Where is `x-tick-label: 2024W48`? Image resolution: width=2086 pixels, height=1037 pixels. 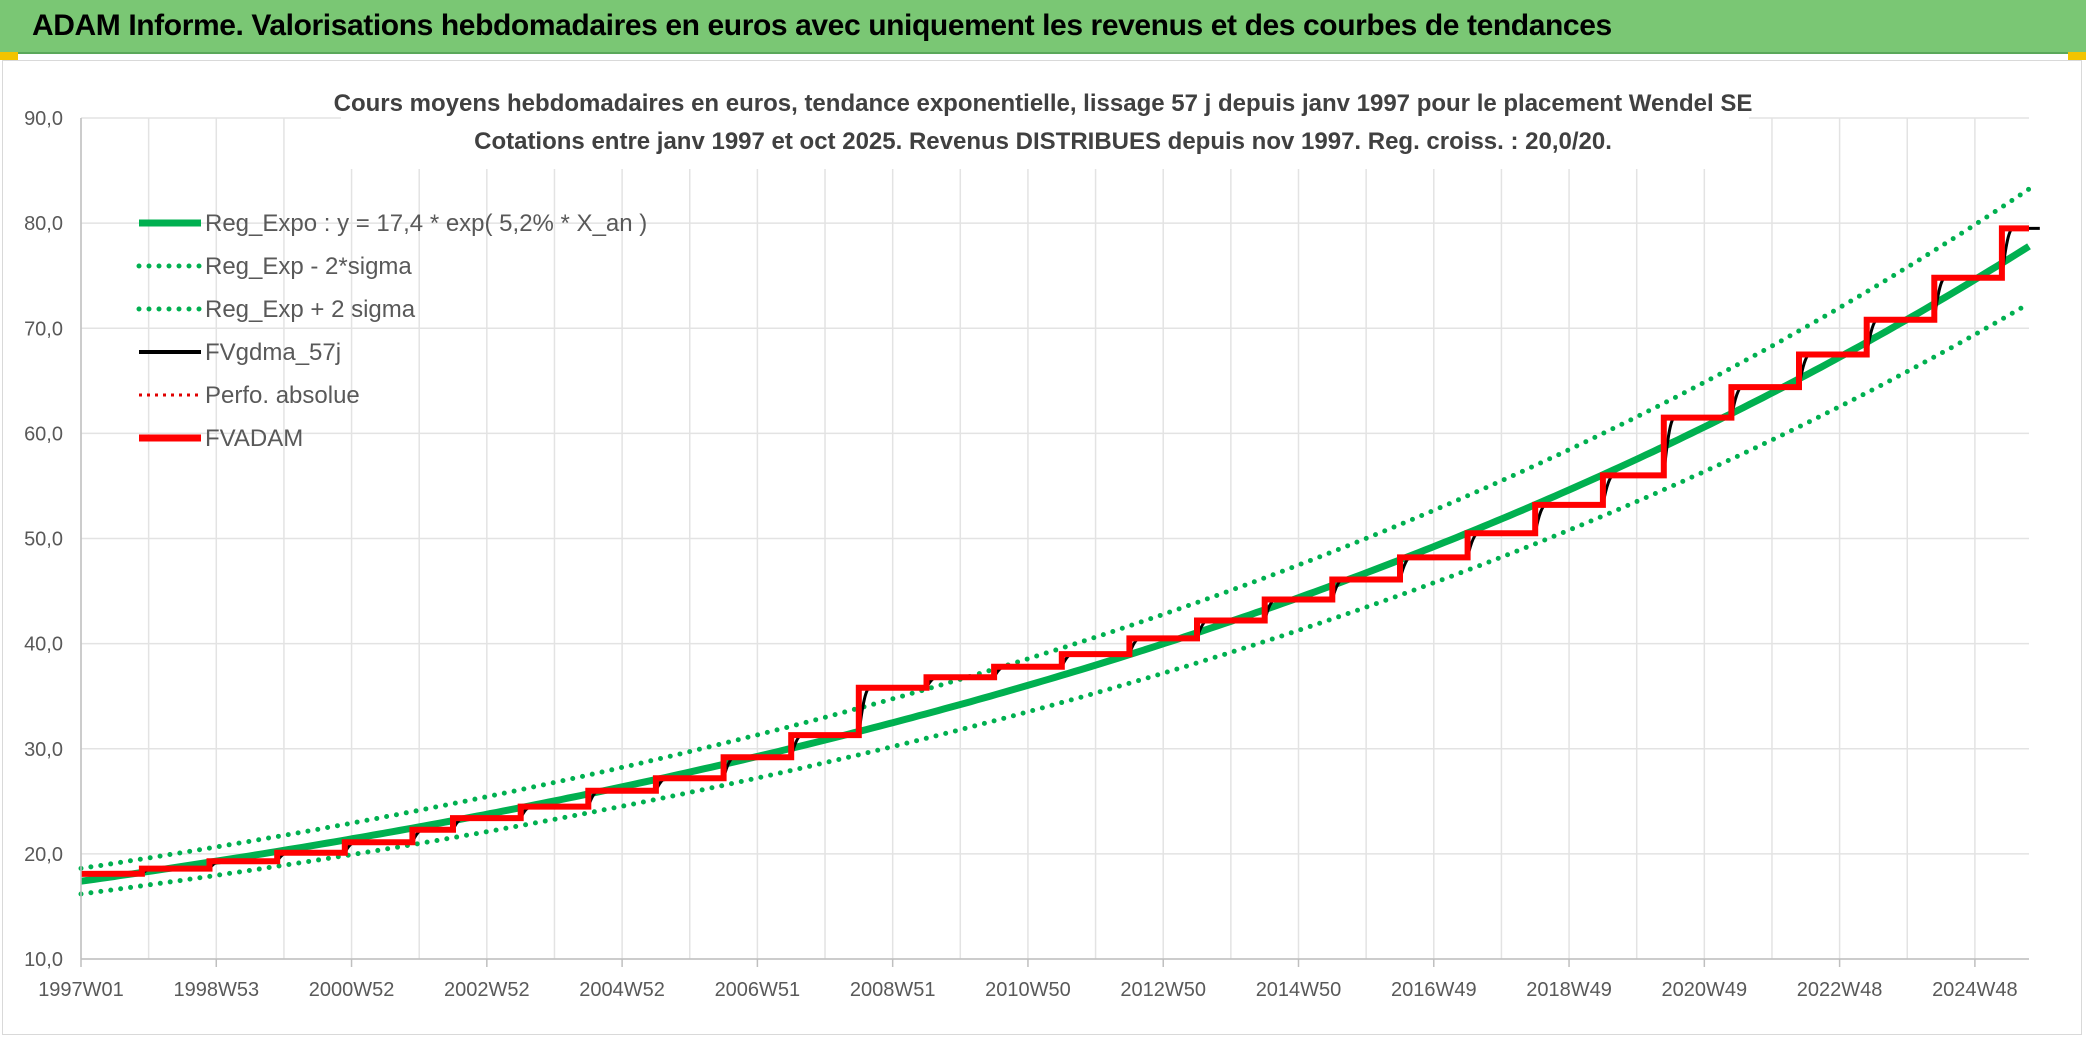 x-tick-label: 2024W48 is located at coordinates (1975, 990).